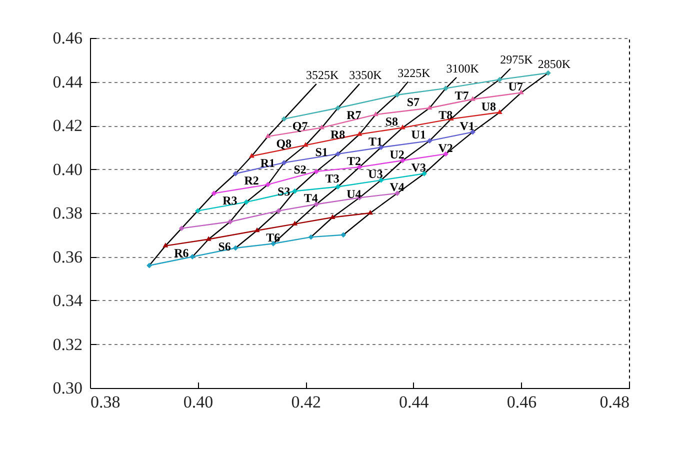  Describe the element at coordinates (198, 402) in the screenshot. I see `x-tick-label: 0.40` at that location.